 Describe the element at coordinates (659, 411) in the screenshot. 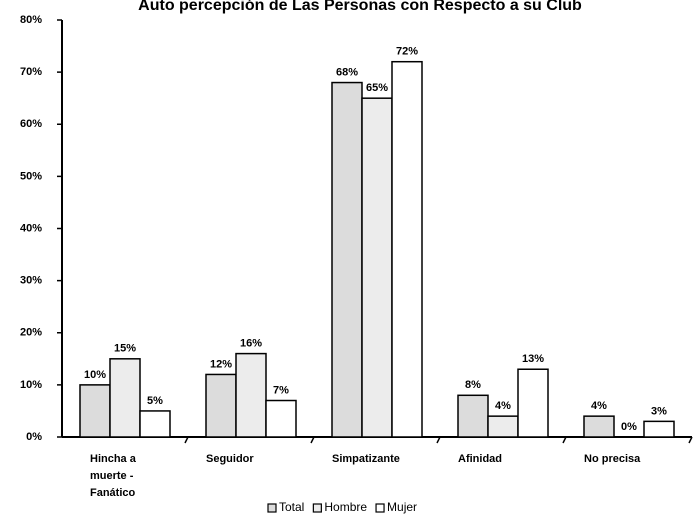

I see `data-label: 3%` at that location.